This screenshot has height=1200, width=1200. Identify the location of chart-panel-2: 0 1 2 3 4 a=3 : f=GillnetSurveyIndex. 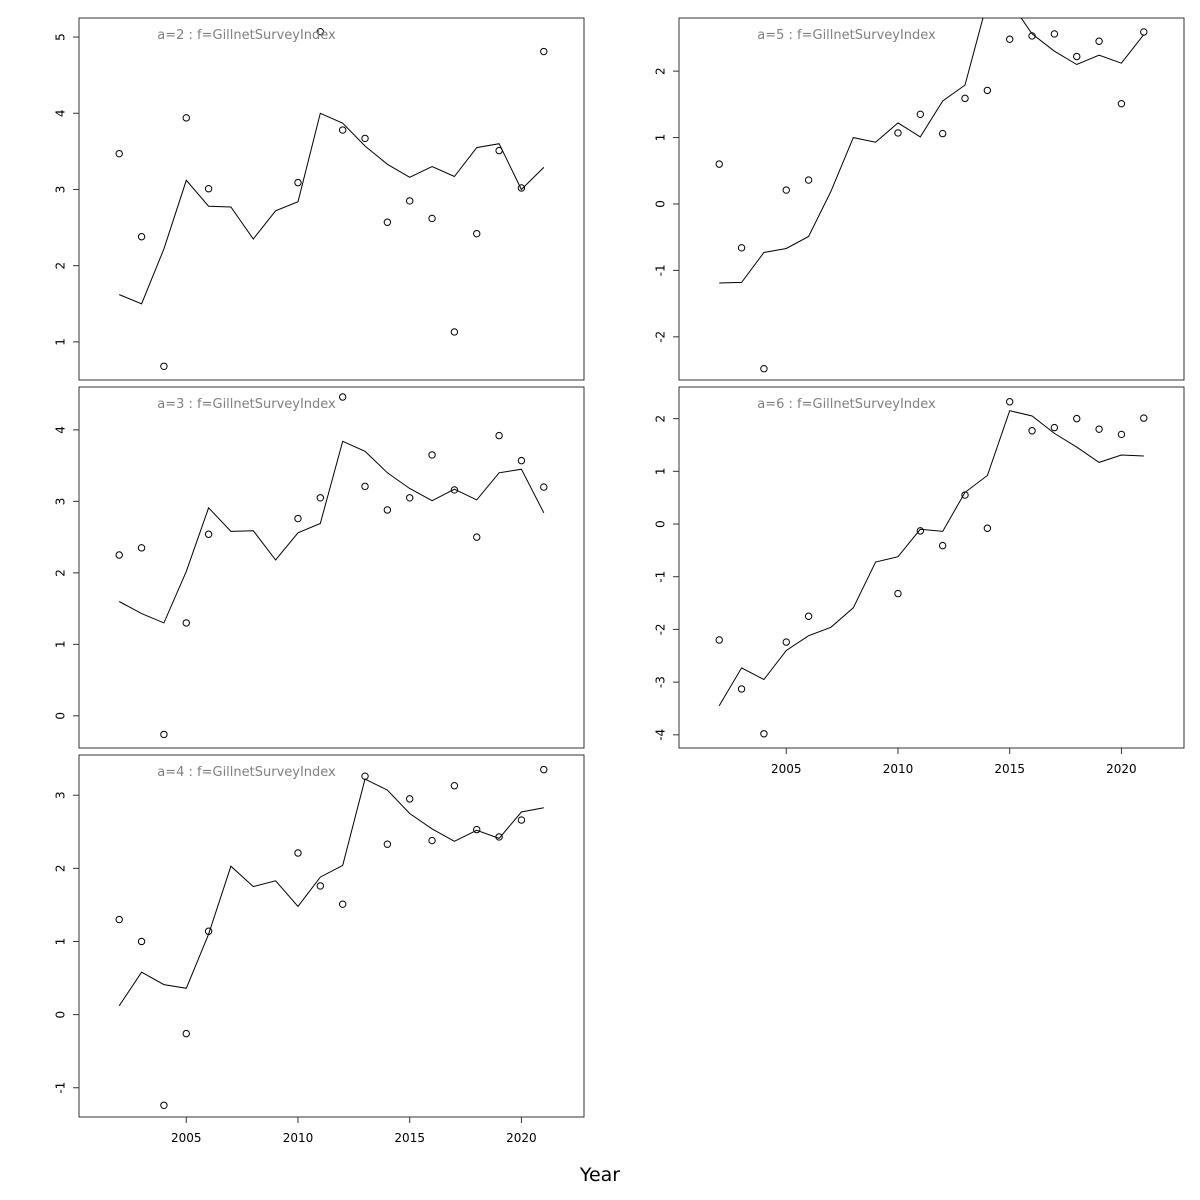
(319, 567).